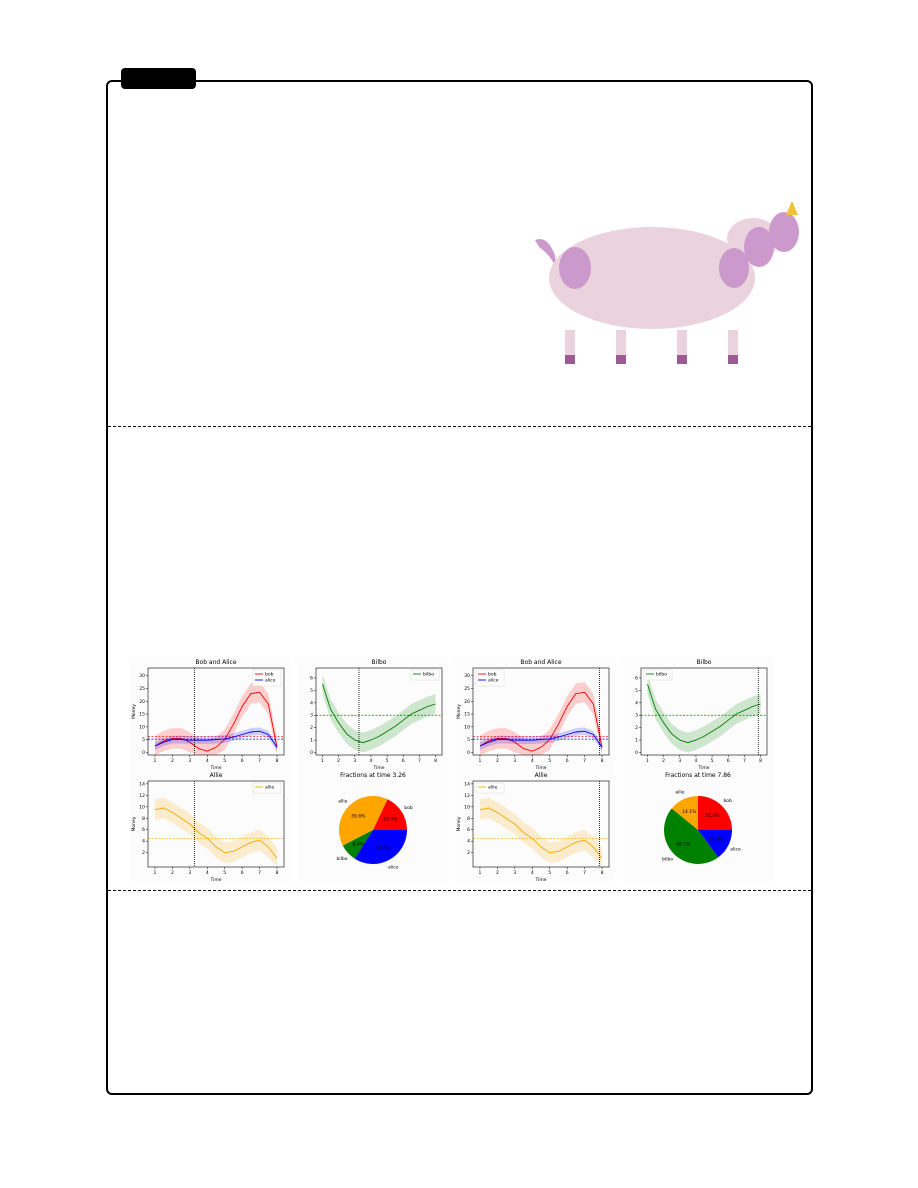 This screenshot has width=918, height=1188. Describe the element at coordinates (704, 662) in the screenshot. I see `chart-title: Bilbo` at that location.